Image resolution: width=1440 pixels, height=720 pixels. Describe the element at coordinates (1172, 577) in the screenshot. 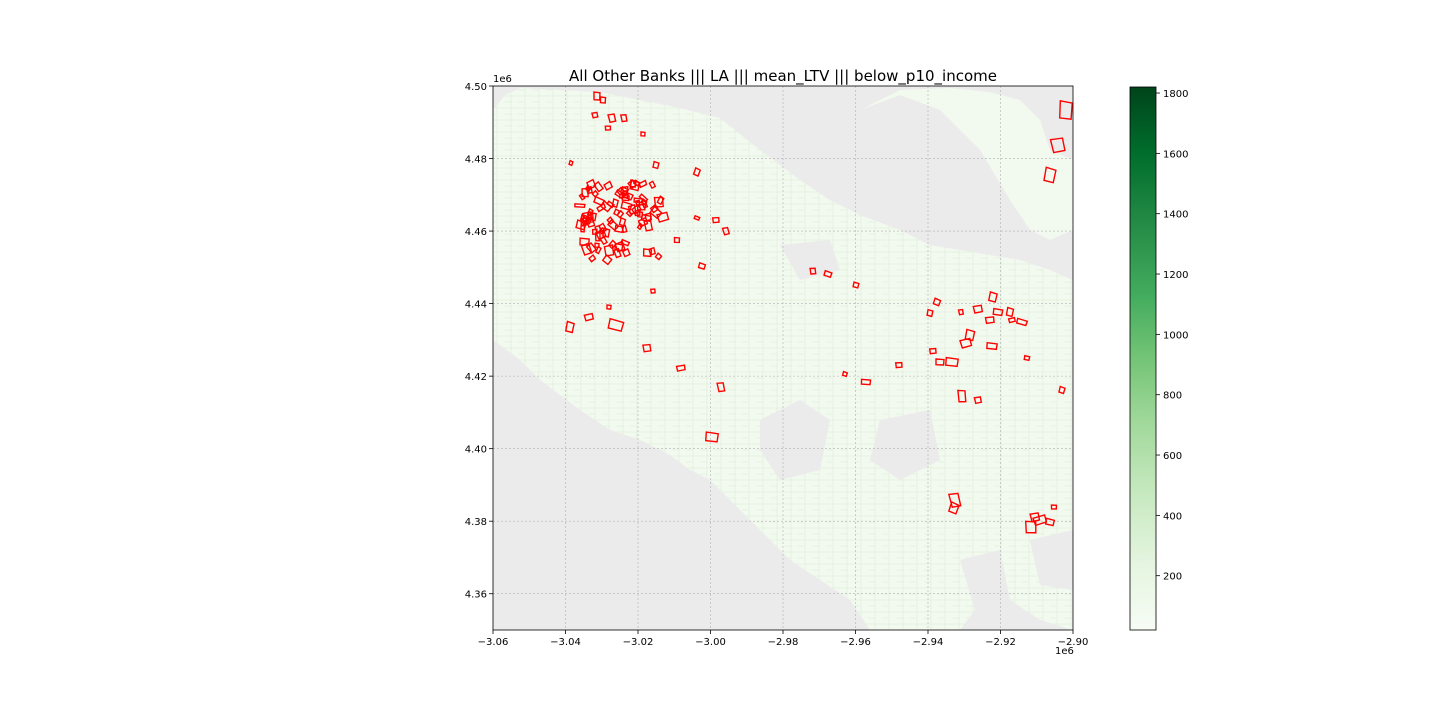

I see `colorbar-tick-label: 200` at that location.